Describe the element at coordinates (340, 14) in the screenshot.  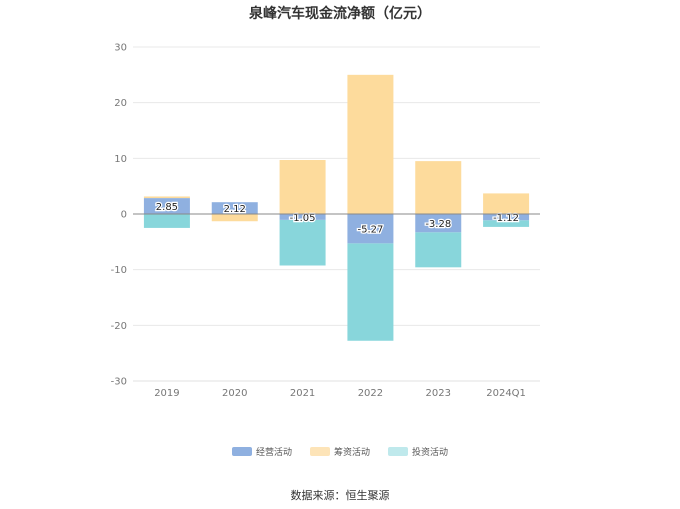
I see `chart-title: 泉峰汽车现金流净额（亿元）` at that location.